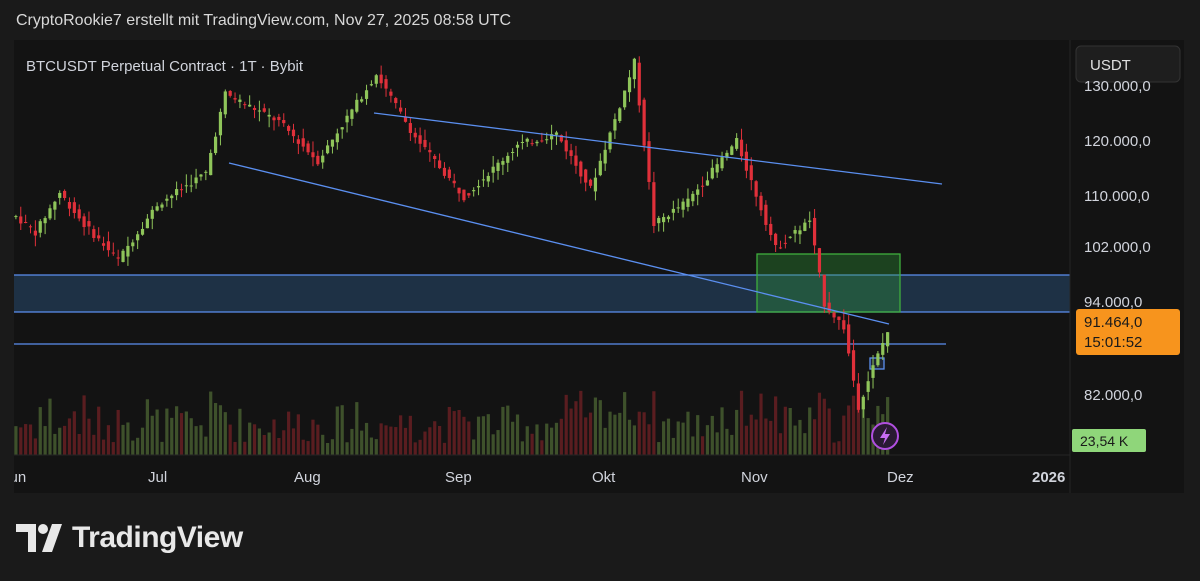 The height and width of the screenshot is (581, 1200). I want to click on last-price: 91.464,0, so click(1113, 322).